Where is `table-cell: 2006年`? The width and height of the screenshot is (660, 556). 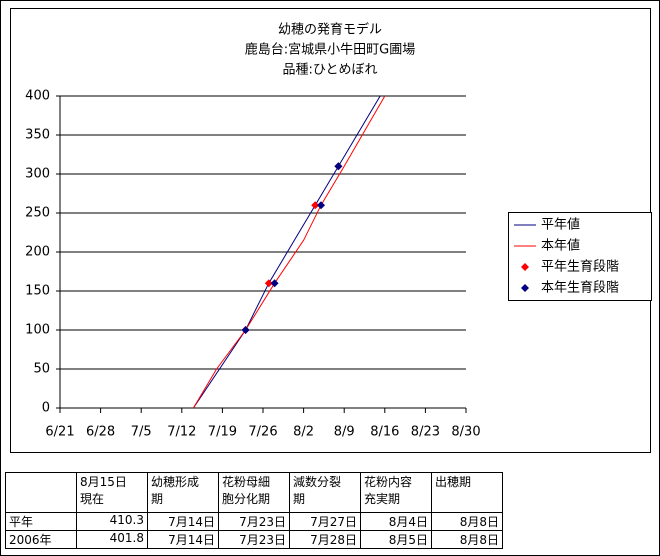 table-cell: 2006年 is located at coordinates (41, 539).